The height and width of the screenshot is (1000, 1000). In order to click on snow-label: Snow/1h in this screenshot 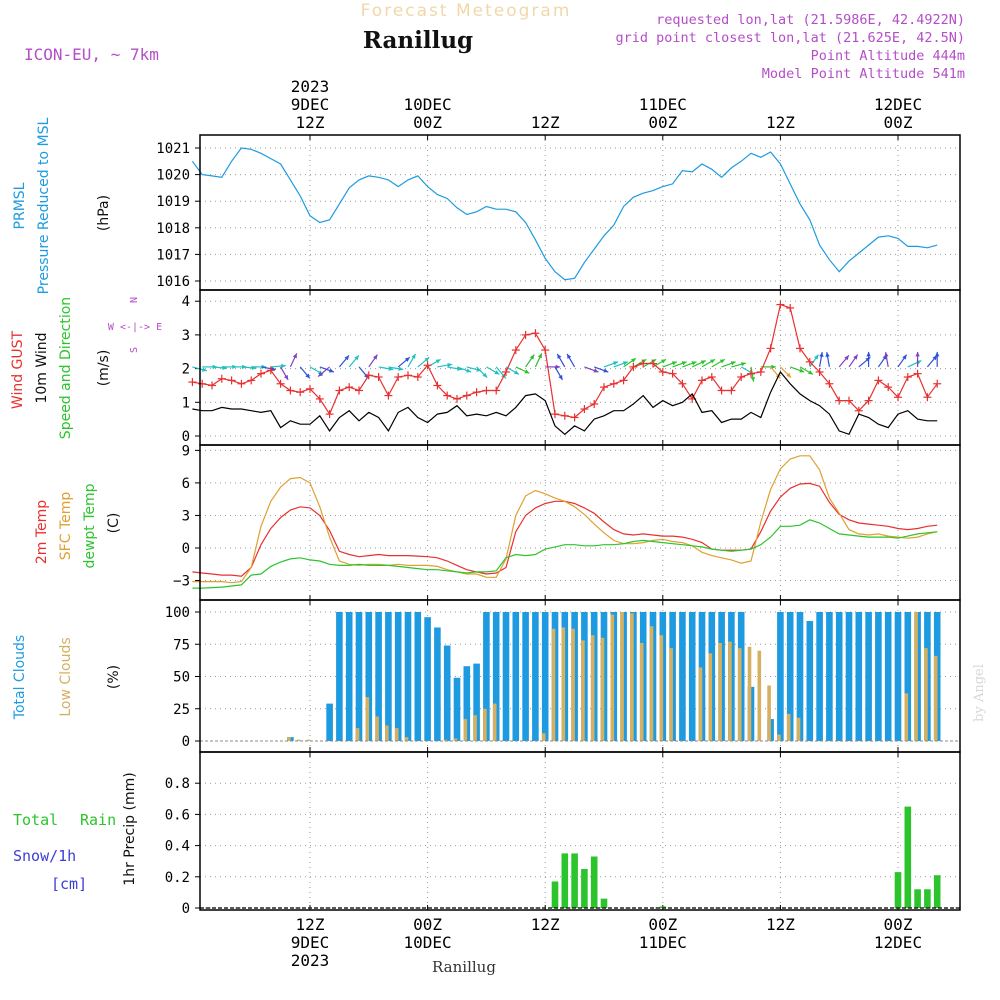, I will do `click(44, 856)`.